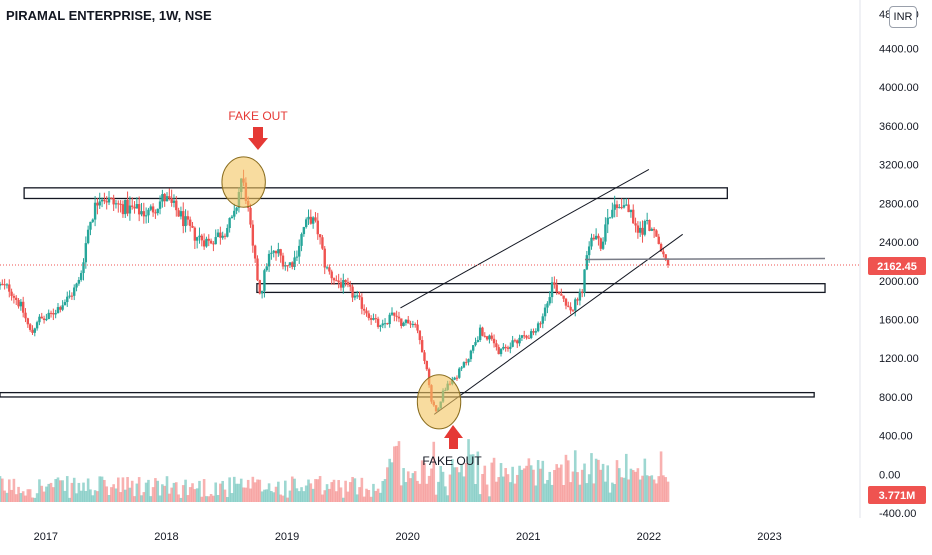 The image size is (932, 555). What do you see at coordinates (899, 166) in the screenshot?
I see `y-tick-label: 3200.00` at bounding box center [899, 166].